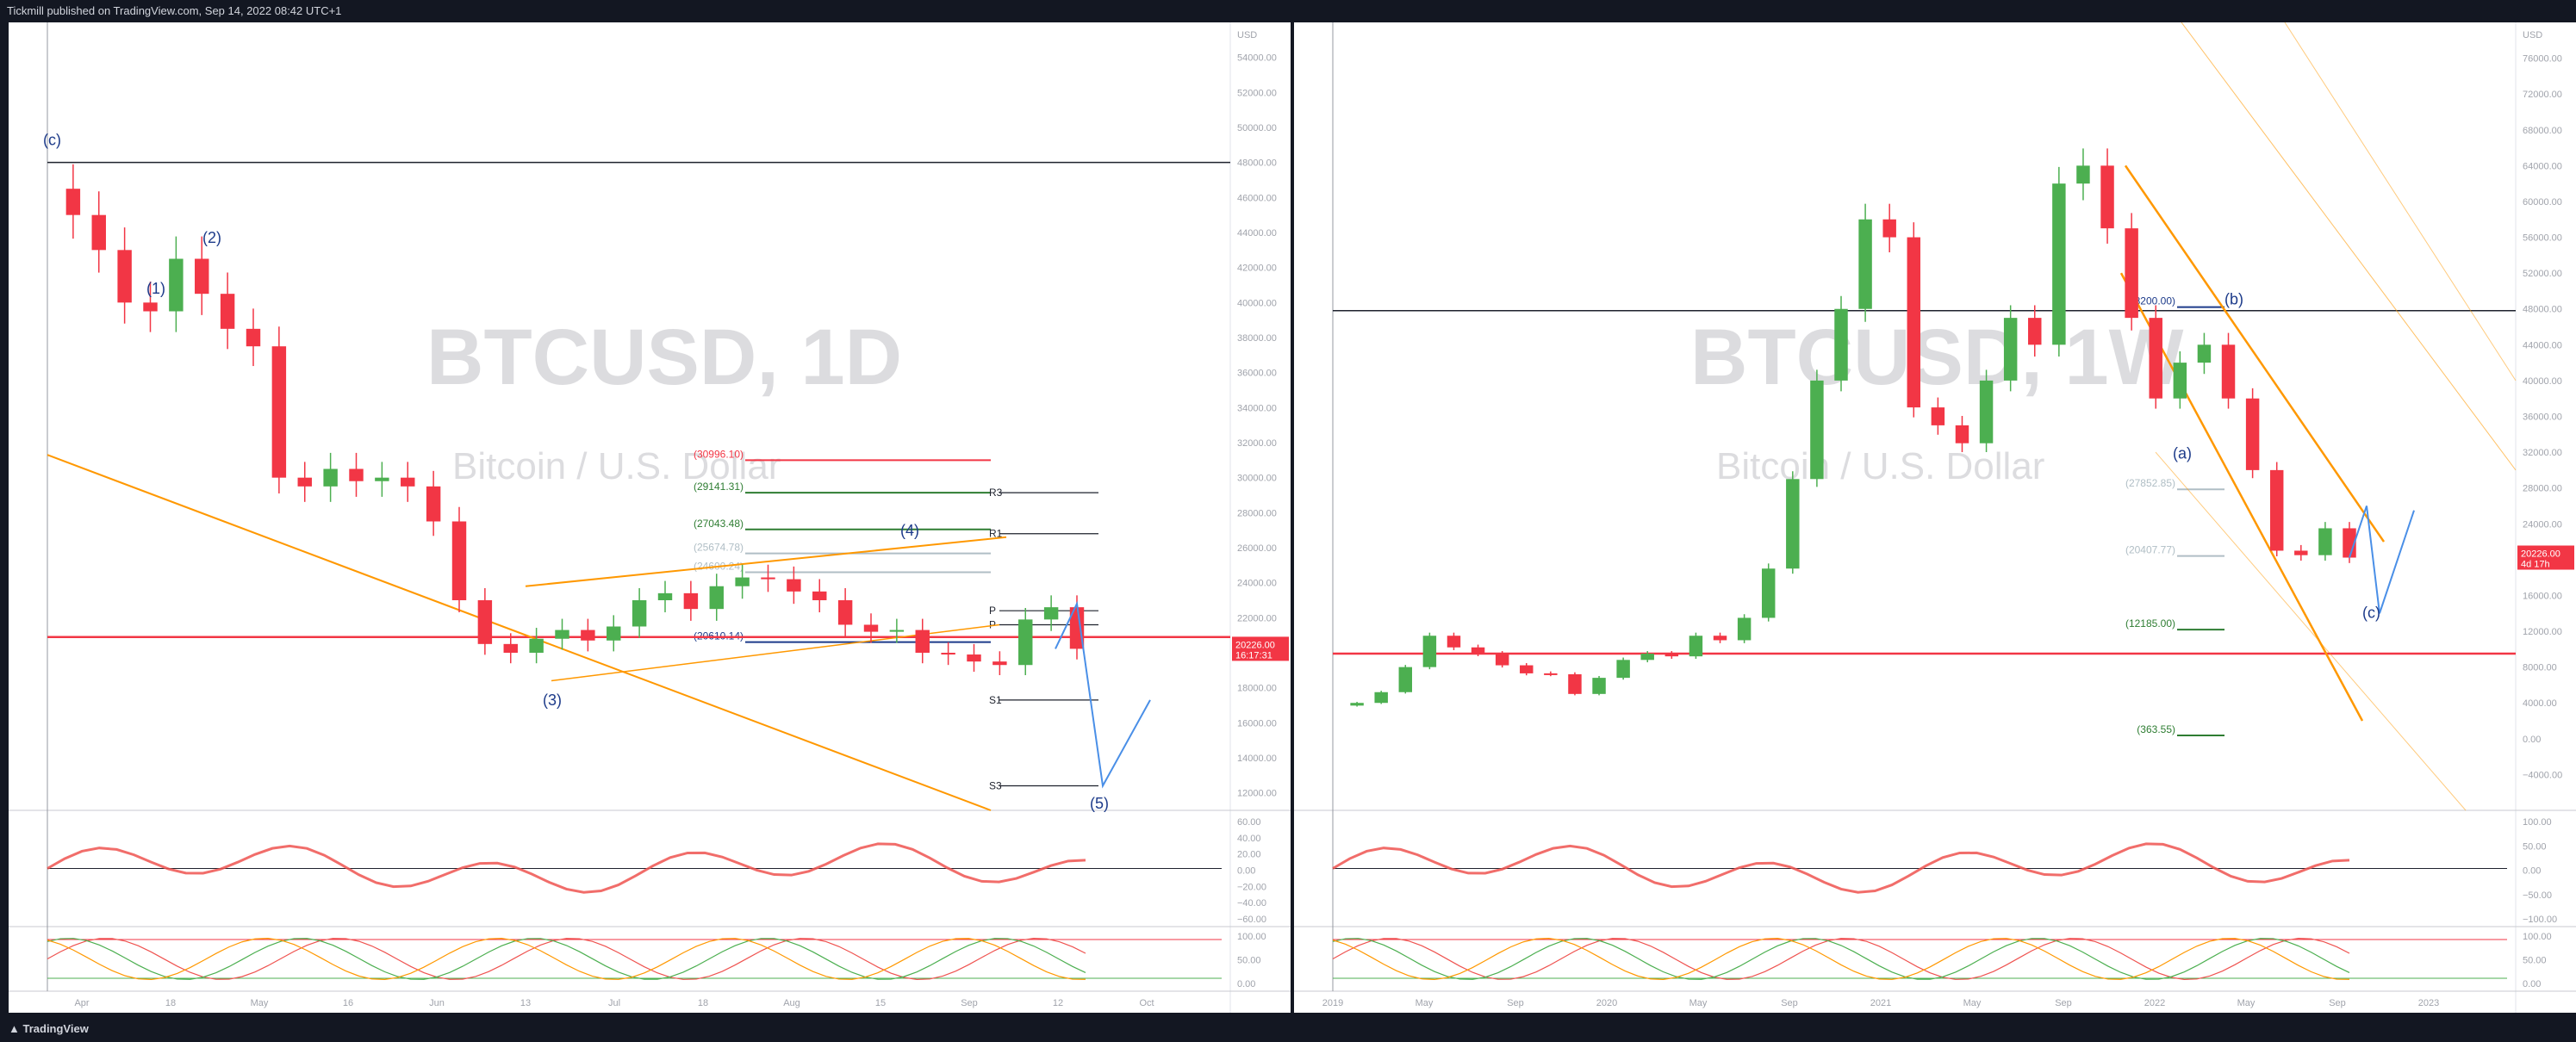 This screenshot has height=1042, width=2576. What do you see at coordinates (2538, 937) in the screenshot?
I see `stoch-tick-label: 100.00` at bounding box center [2538, 937].